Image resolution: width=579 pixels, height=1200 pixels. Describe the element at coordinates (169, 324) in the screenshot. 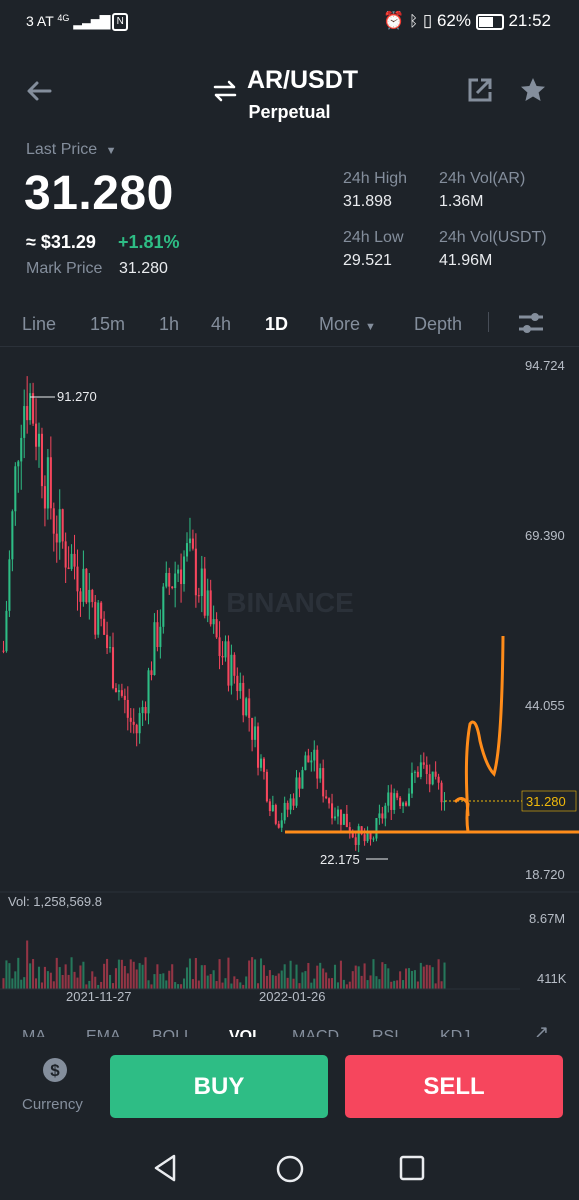

I see `tab-1h: 1h` at that location.